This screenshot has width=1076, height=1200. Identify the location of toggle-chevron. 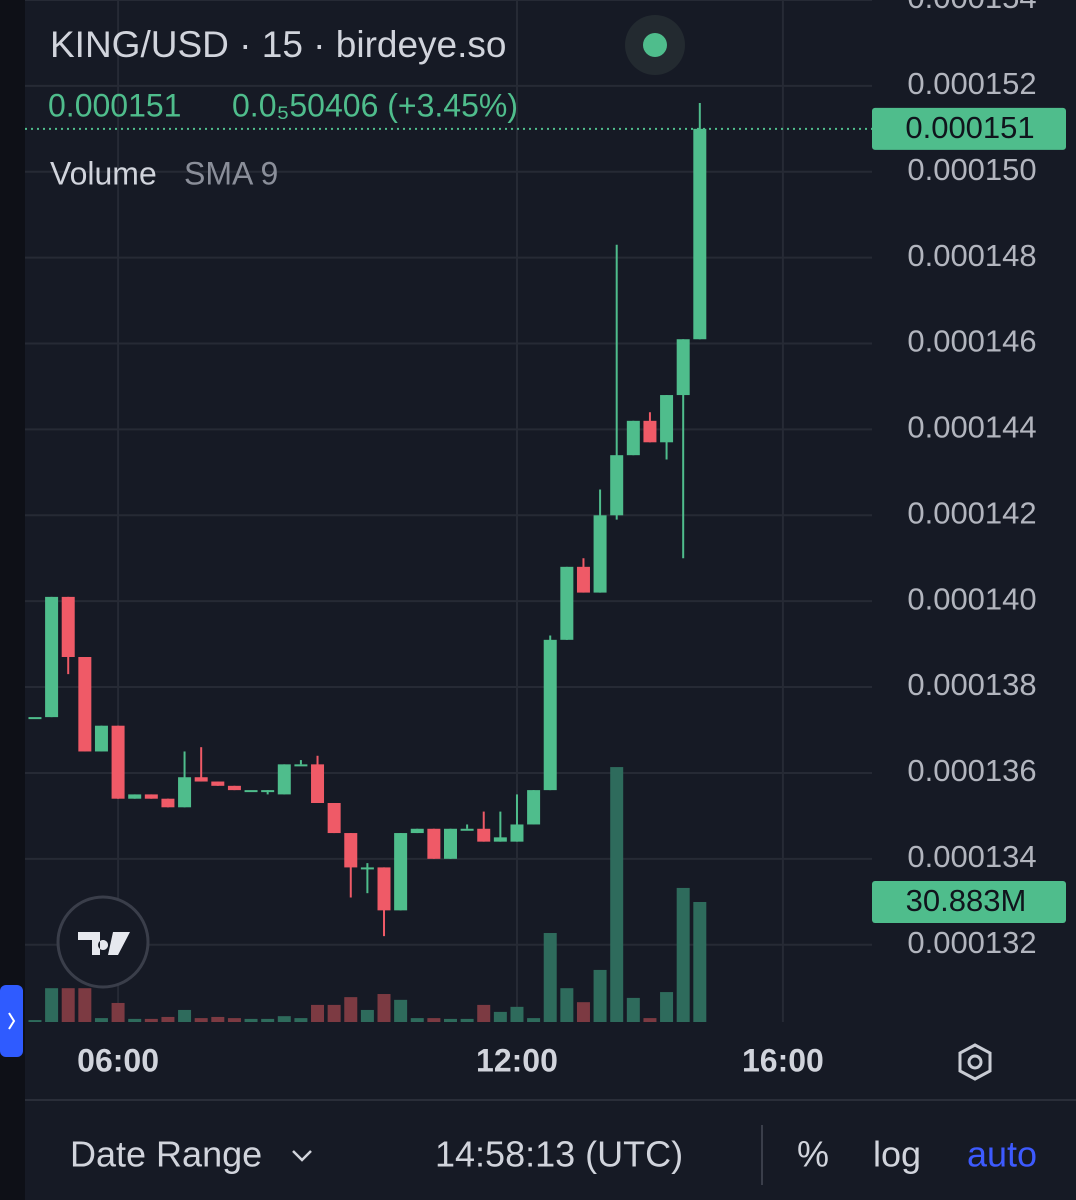
(12, 1021).